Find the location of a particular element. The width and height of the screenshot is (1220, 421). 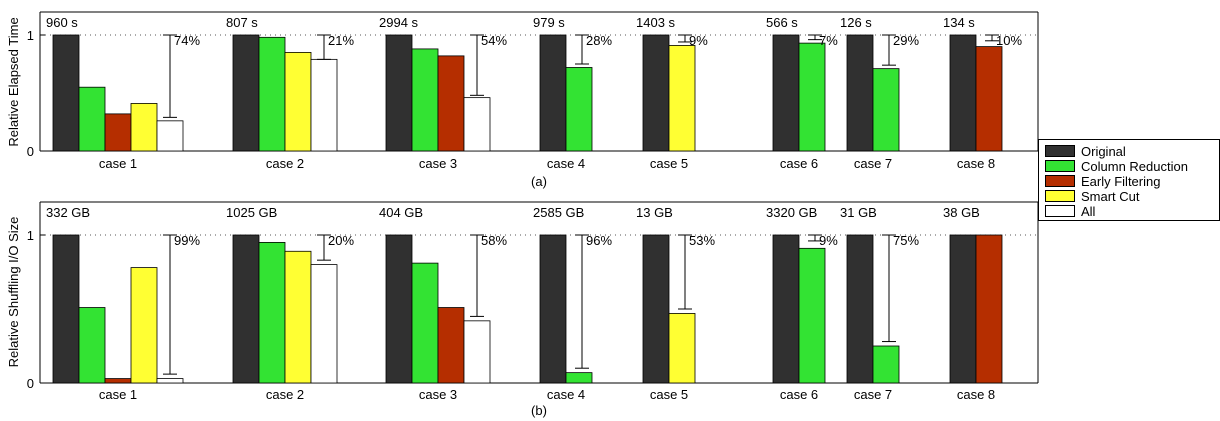

legend-label-column-reduction: Column Reduction is located at coordinates (1134, 166).